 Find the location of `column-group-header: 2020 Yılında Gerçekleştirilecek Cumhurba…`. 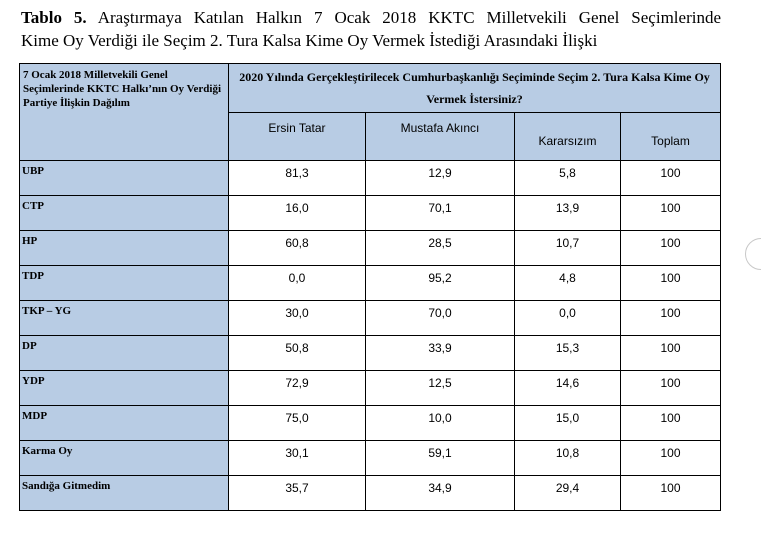

column-group-header: 2020 Yılında Gerçekleştirilecek Cumhurba… is located at coordinates (474, 88).